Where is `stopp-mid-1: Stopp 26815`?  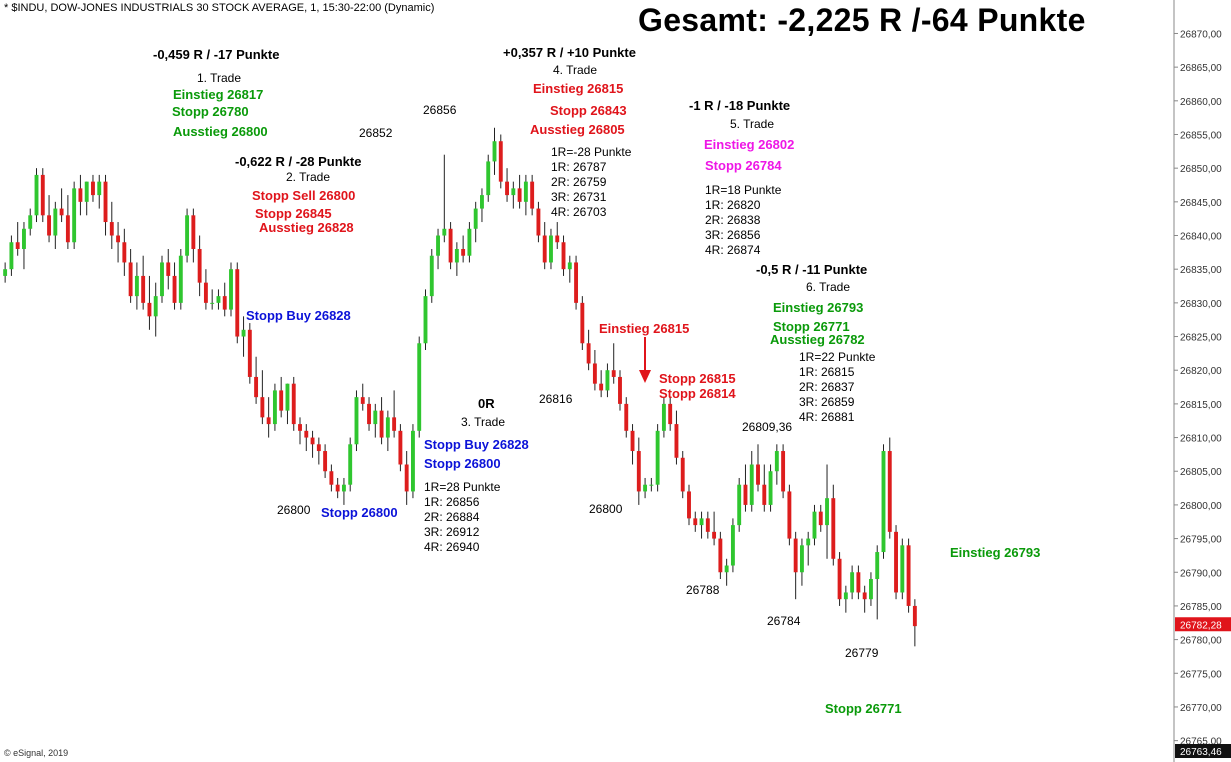 stopp-mid-1: Stopp 26815 is located at coordinates (697, 378).